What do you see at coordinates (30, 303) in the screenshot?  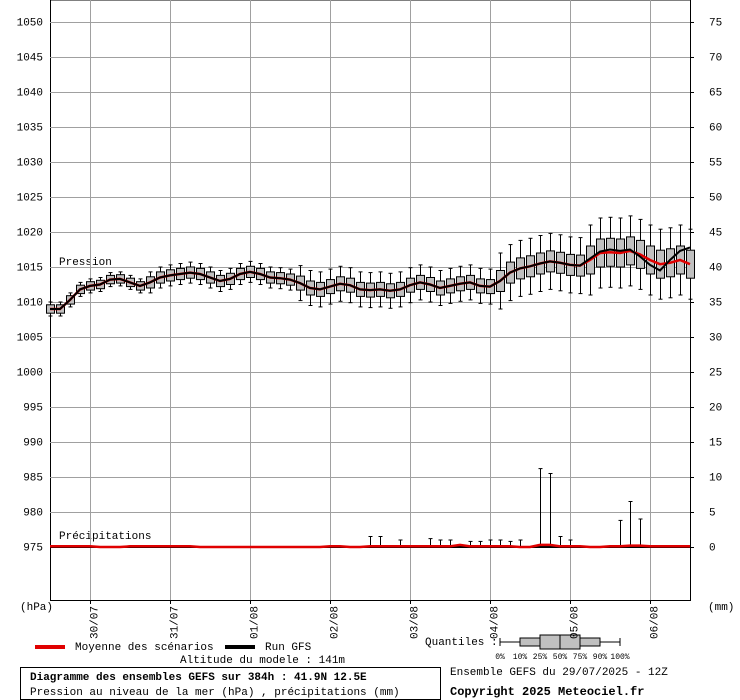 I see `y-tick-label: 1010` at bounding box center [30, 303].